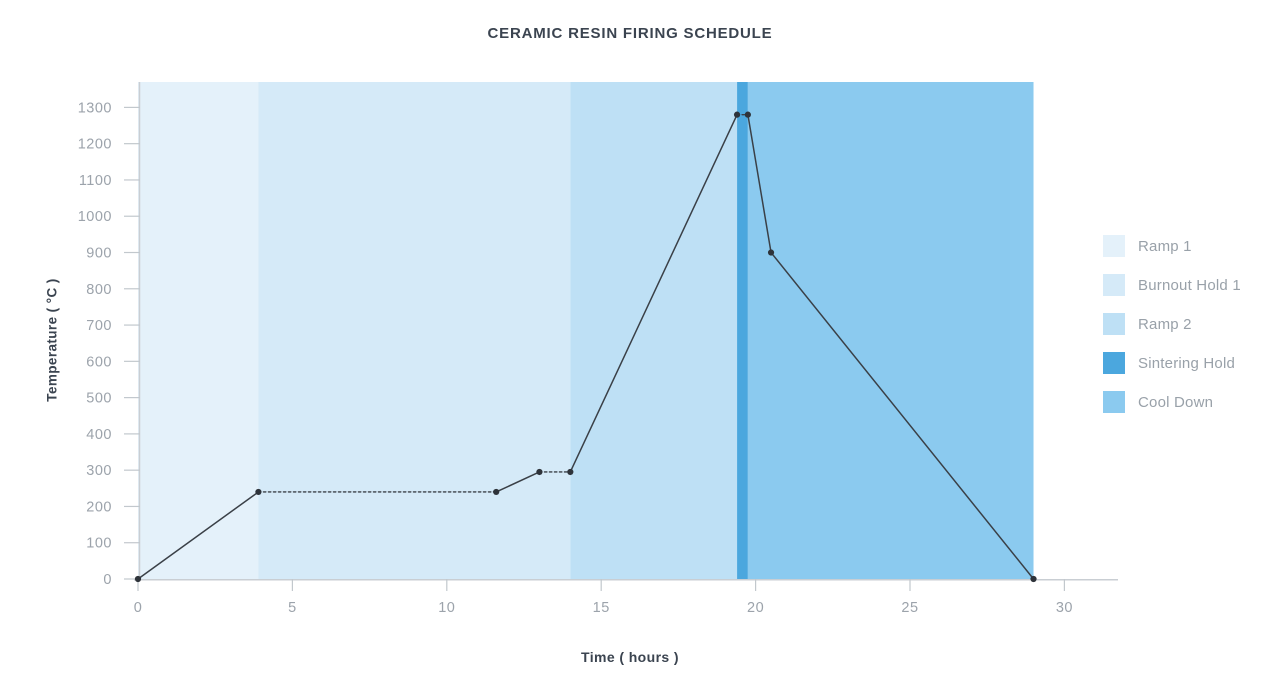  What do you see at coordinates (742, 330) in the screenshot?
I see `band-sintering-hold` at bounding box center [742, 330].